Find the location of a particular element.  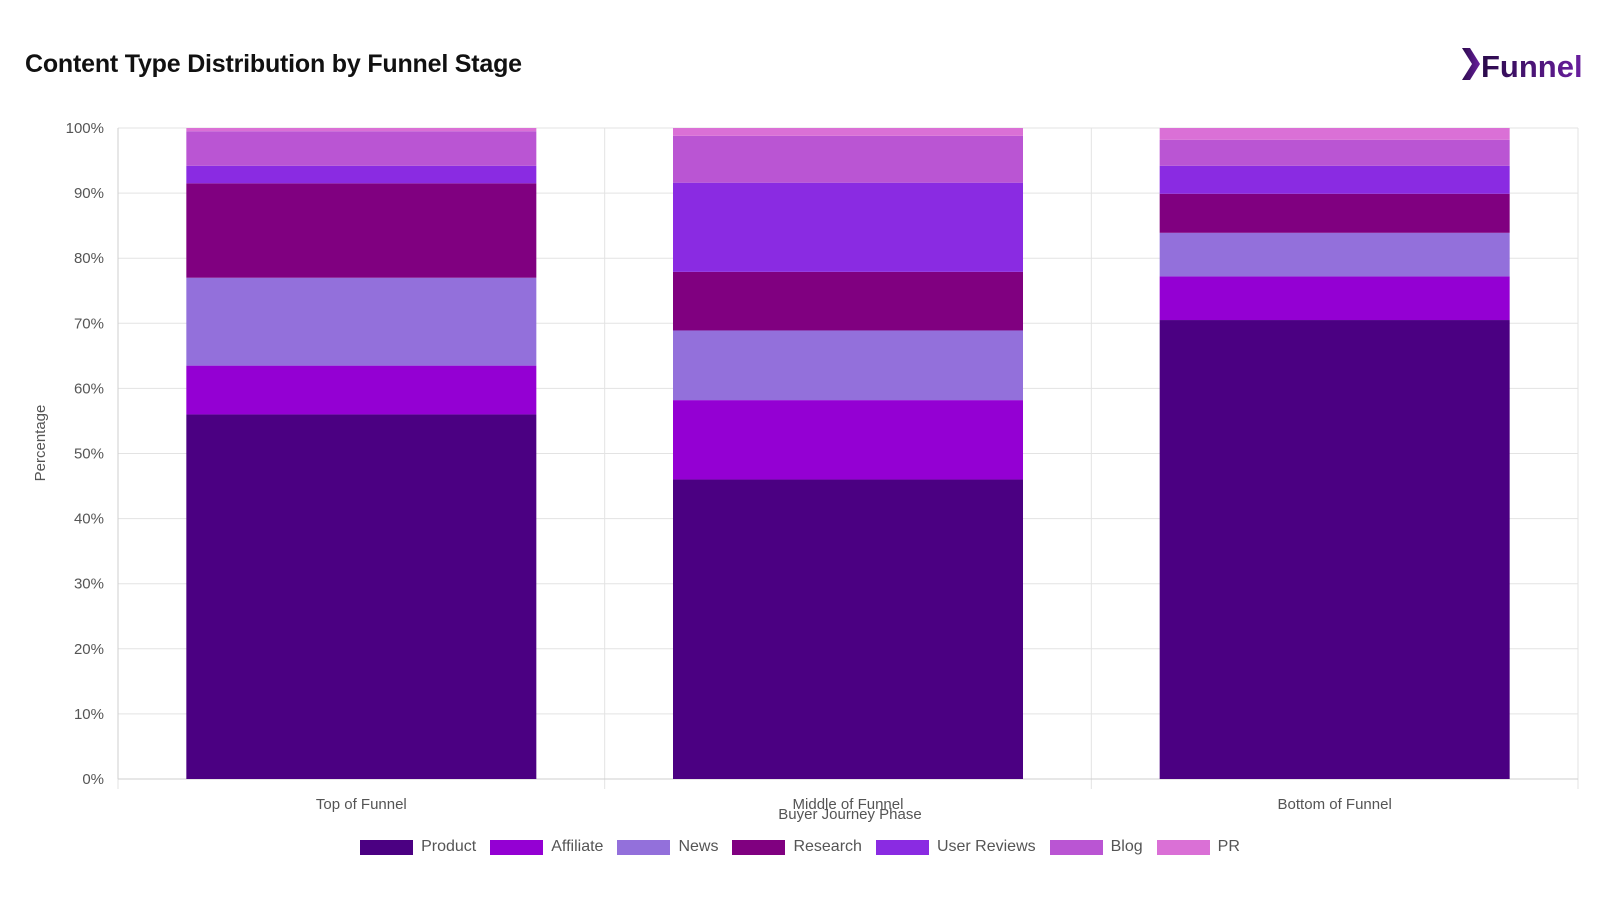

y-tick-label: 0% is located at coordinates (93, 779).